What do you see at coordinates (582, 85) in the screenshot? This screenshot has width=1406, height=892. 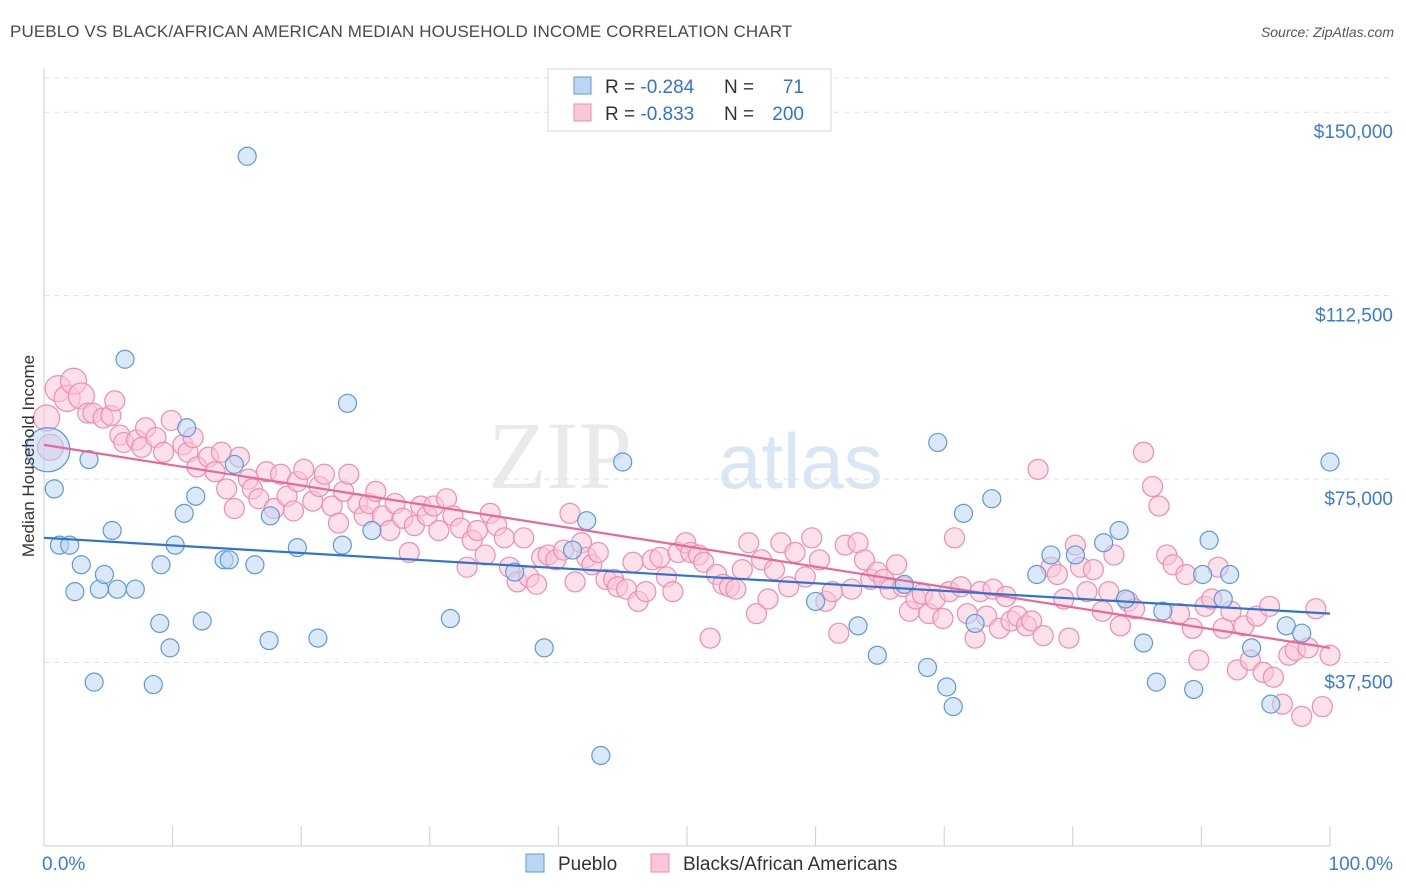 I see `legend-swatch-pueblo` at bounding box center [582, 85].